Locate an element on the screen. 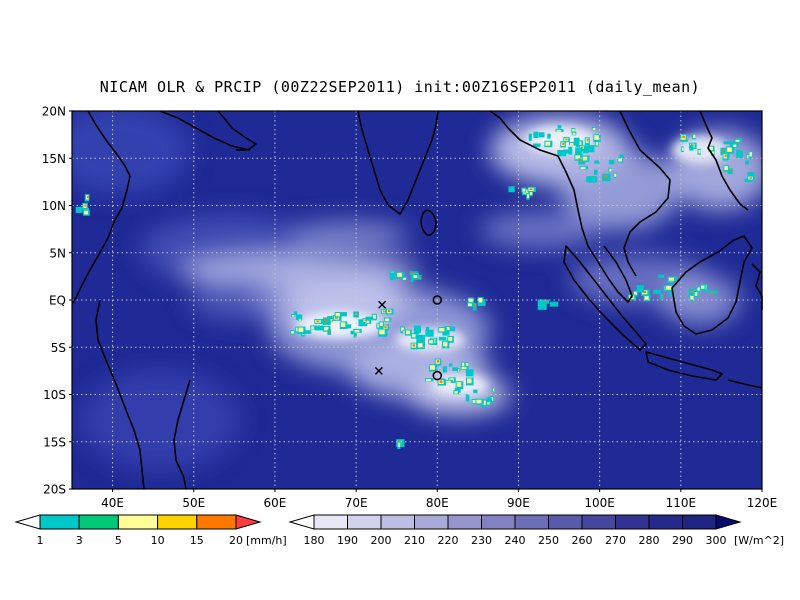 The image size is (800, 600). colorbar-unit: [W/m^2] is located at coordinates (759, 540).